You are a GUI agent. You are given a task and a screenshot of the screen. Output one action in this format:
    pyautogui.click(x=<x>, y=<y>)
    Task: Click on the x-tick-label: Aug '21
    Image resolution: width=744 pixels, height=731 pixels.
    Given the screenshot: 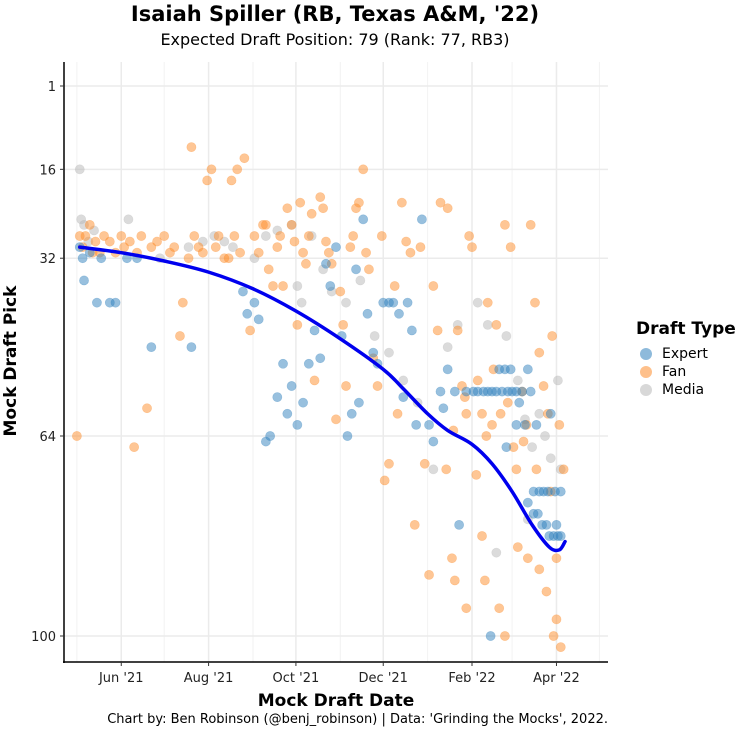 What is the action you would take?
    pyautogui.click(x=209, y=678)
    